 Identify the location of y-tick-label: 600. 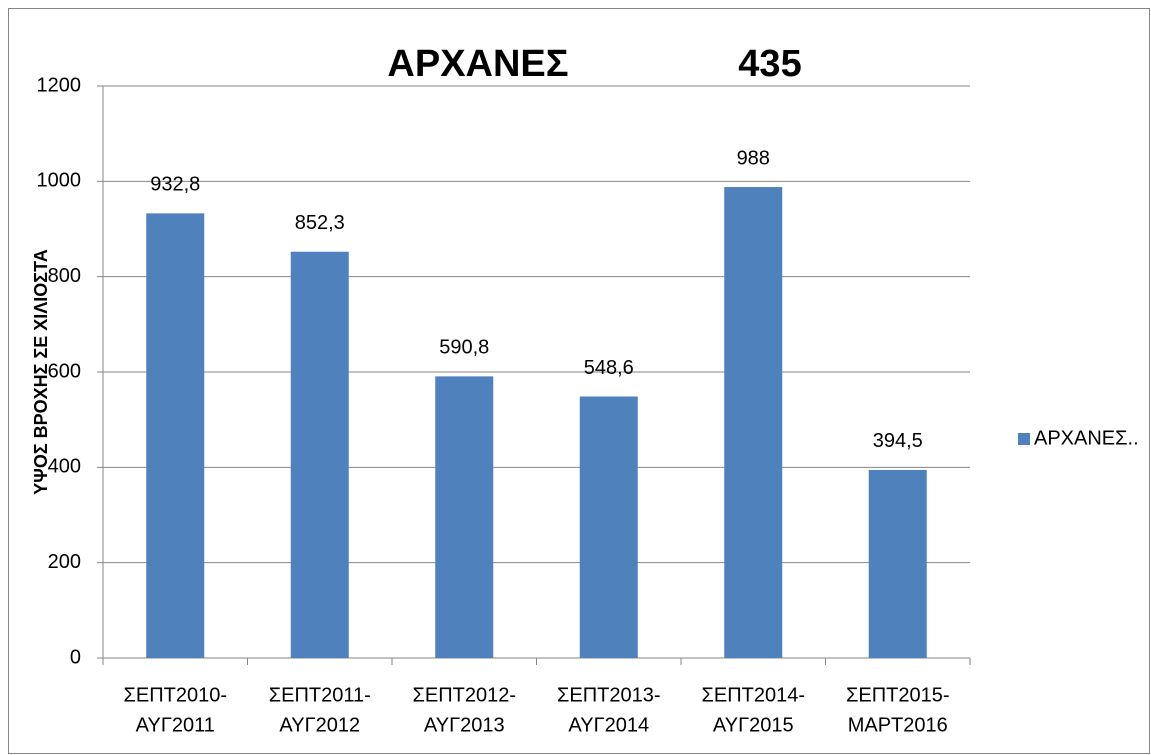
(64, 371).